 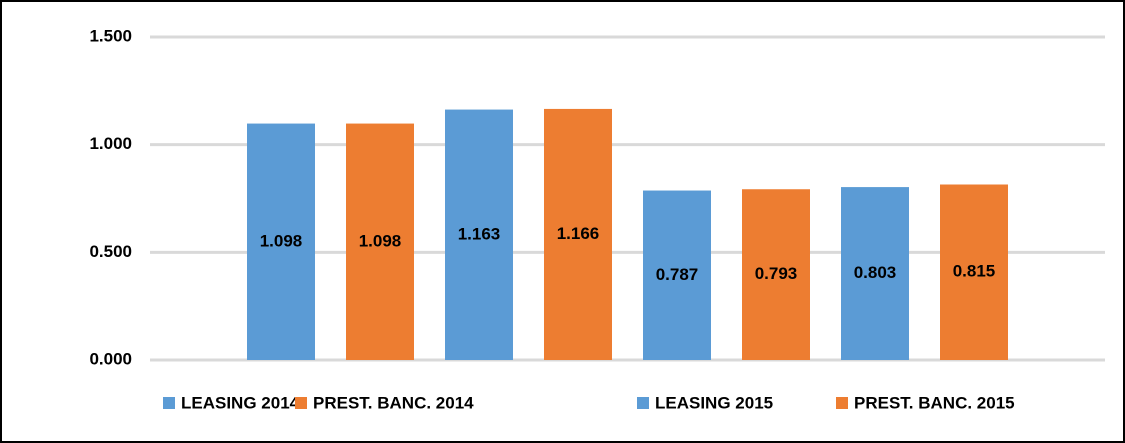 I want to click on data-label: 0.793, so click(x=776, y=273).